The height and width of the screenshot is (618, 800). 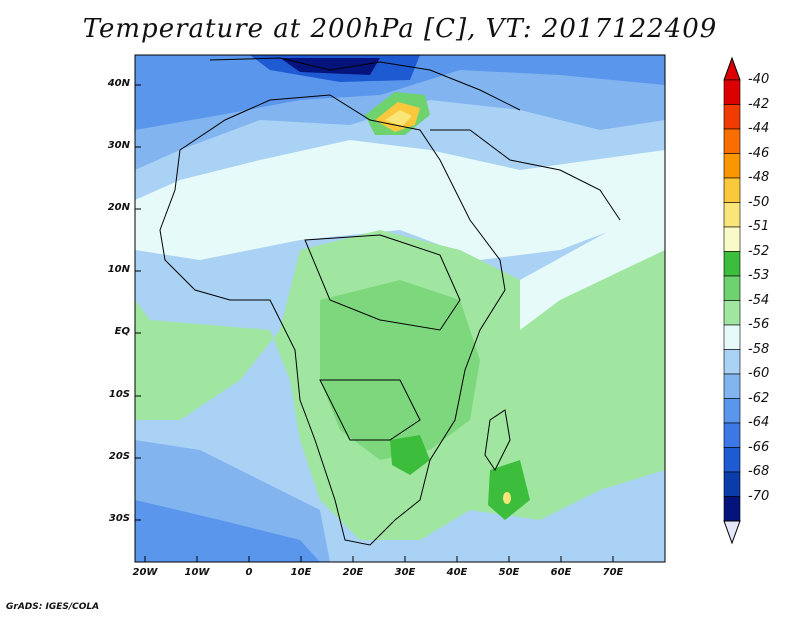 I want to click on lon-label: 30E, so click(x=405, y=572).